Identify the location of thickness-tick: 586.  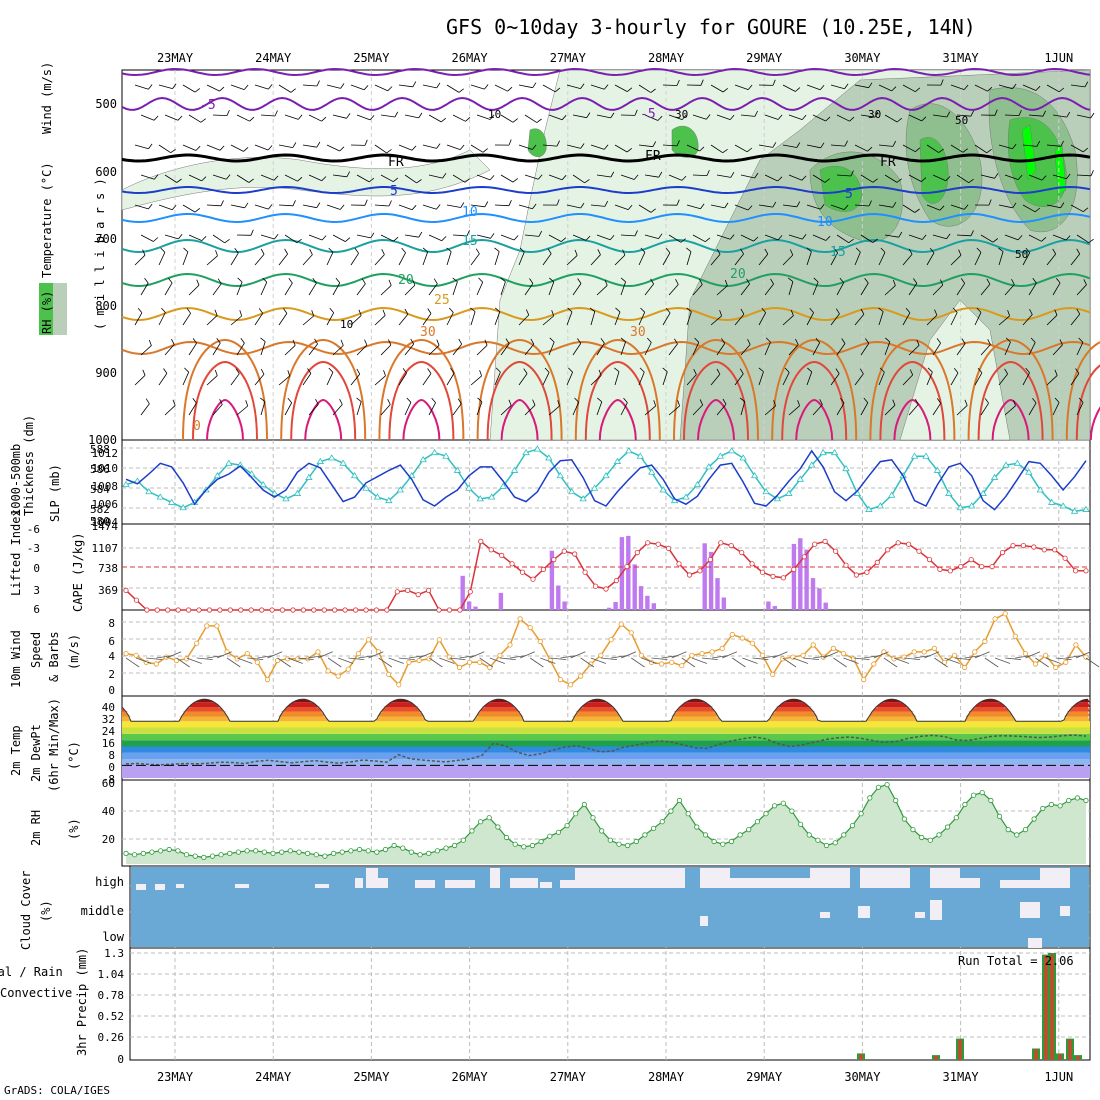
(100, 469).